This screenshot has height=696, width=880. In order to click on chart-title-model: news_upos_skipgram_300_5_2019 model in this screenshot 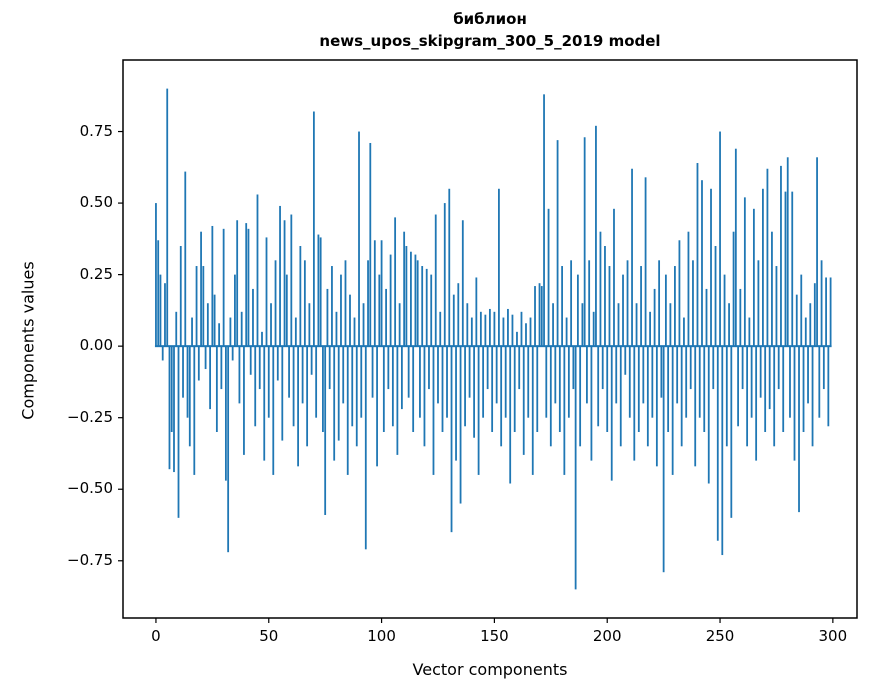, I will do `click(490, 41)`.